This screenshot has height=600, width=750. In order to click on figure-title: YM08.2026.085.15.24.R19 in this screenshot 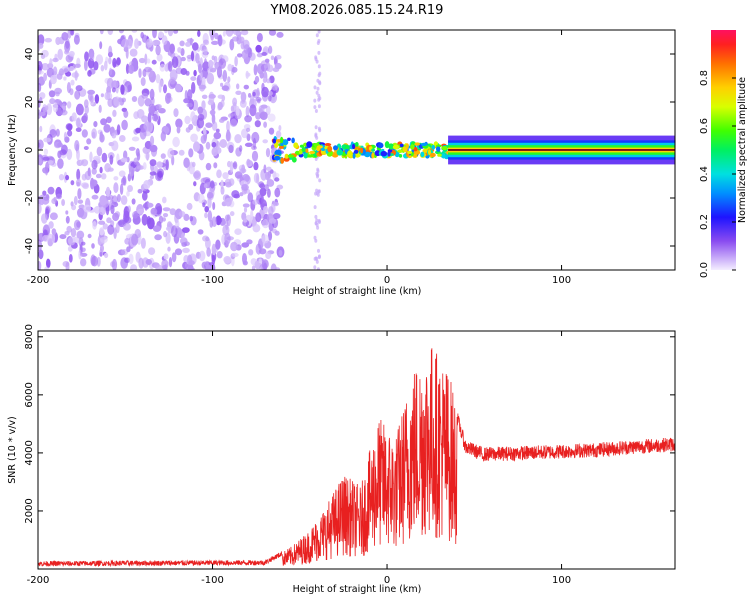, I will do `click(357, 10)`.